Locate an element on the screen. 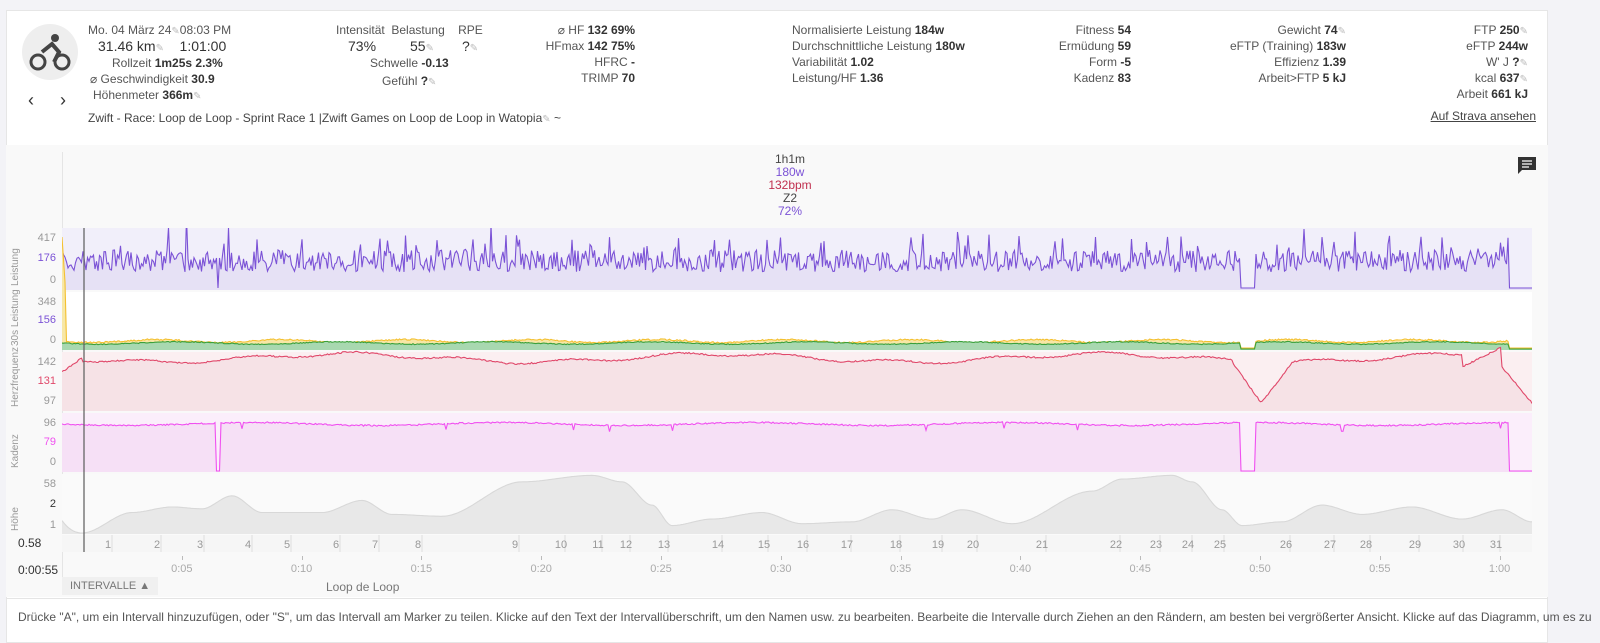  summary-hr: 132bpm is located at coordinates (790, 185).